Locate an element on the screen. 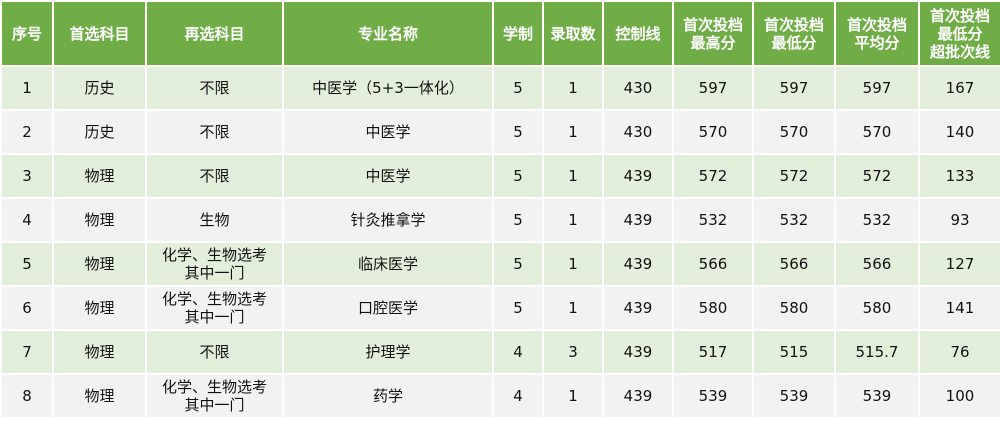 This screenshot has height=422, width=1000. cell-max-score: 597 is located at coordinates (713, 88).